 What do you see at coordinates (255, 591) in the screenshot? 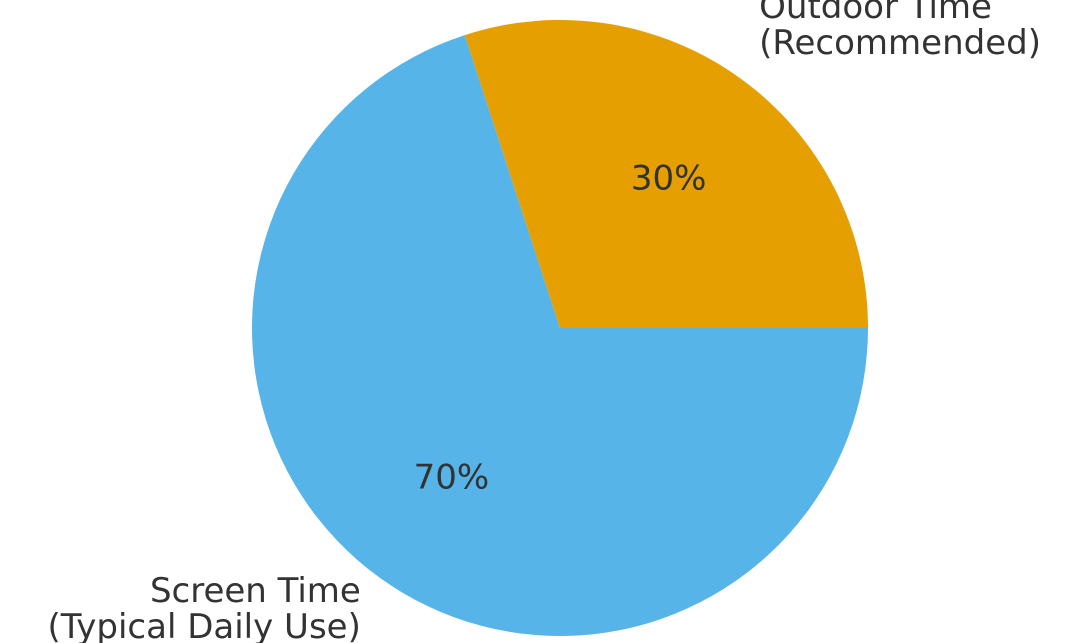
I see `pie-category-label-line: Screen Time` at bounding box center [255, 591].